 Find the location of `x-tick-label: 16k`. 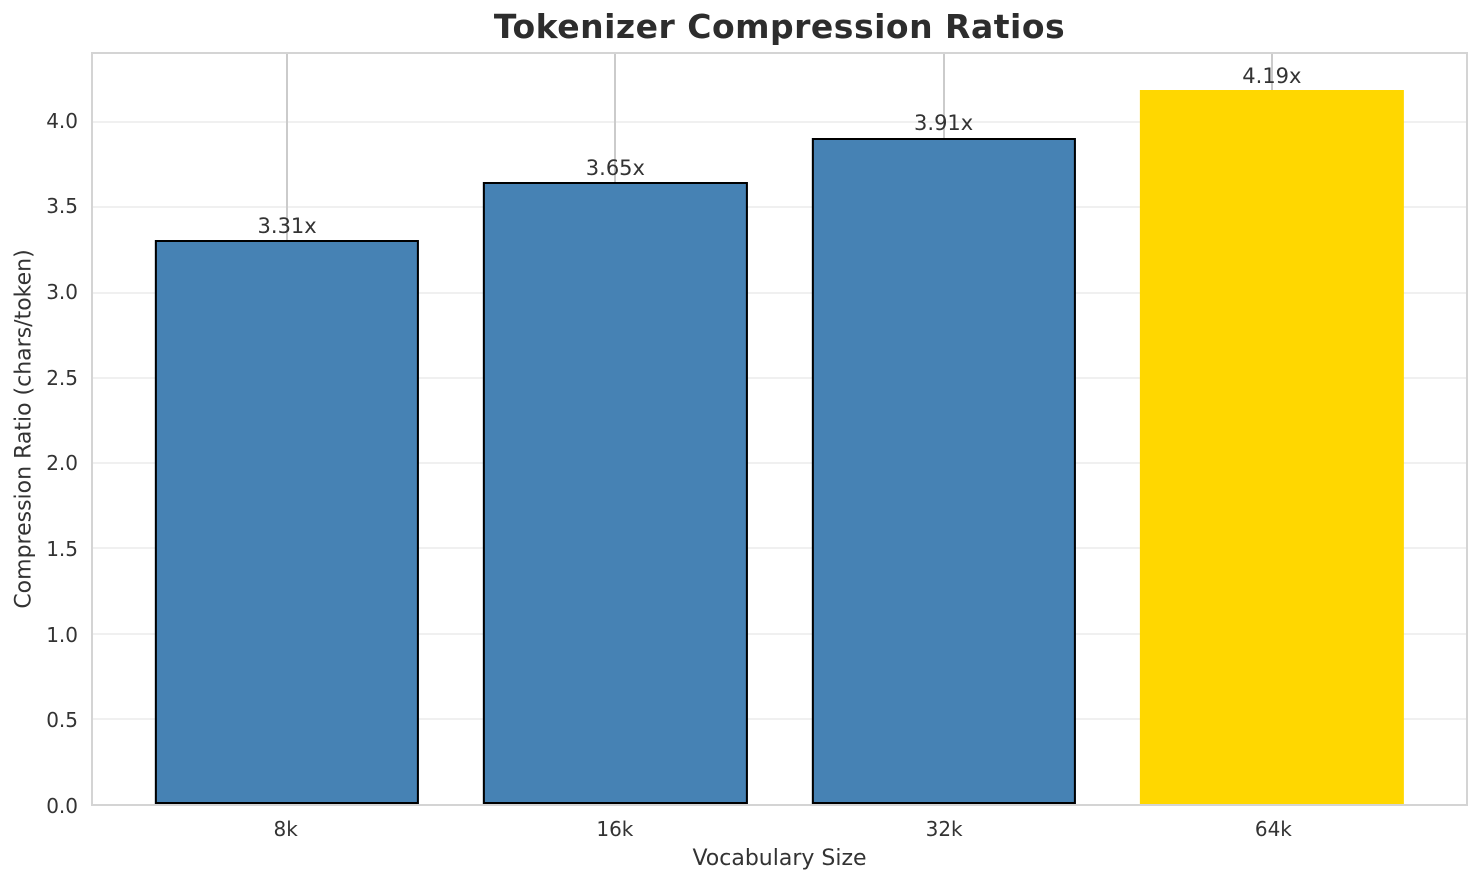

x-tick-label: 16k is located at coordinates (615, 829).